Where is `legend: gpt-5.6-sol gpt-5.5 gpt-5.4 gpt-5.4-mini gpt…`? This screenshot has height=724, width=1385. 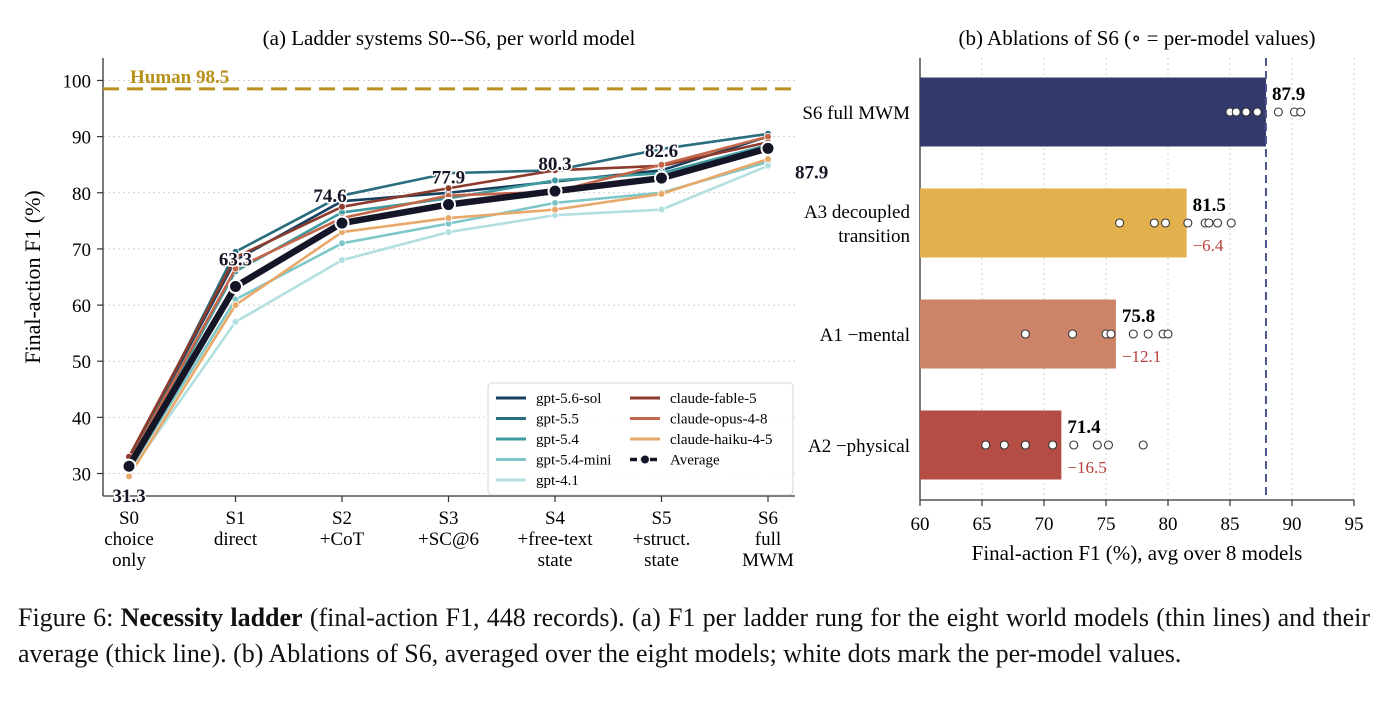
legend: gpt-5.6-sol gpt-5.5 gpt-5.4 gpt-5.4-mini gpt… is located at coordinates (640, 439).